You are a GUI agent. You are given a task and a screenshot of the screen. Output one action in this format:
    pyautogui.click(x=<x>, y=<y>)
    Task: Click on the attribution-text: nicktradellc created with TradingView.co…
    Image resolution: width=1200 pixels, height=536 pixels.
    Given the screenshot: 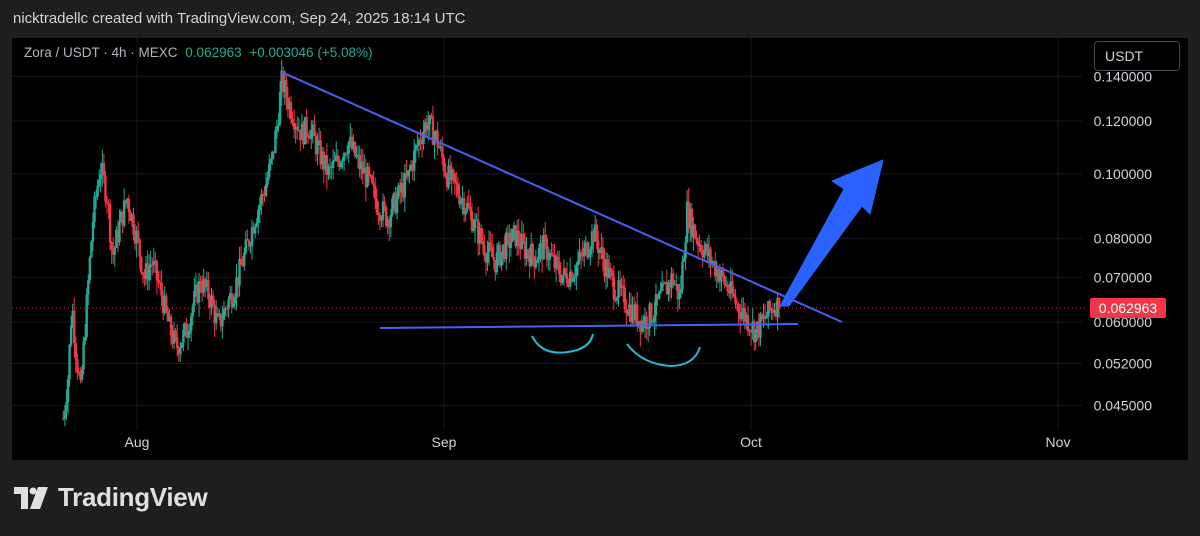 What is the action you would take?
    pyautogui.click(x=239, y=18)
    